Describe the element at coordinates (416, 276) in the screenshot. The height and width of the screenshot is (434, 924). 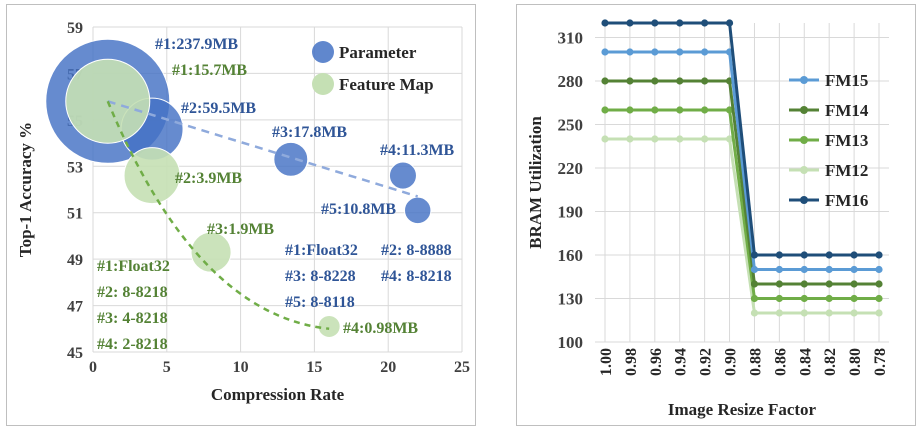
I see `parameter-config-label: #4: 8-8218` at that location.